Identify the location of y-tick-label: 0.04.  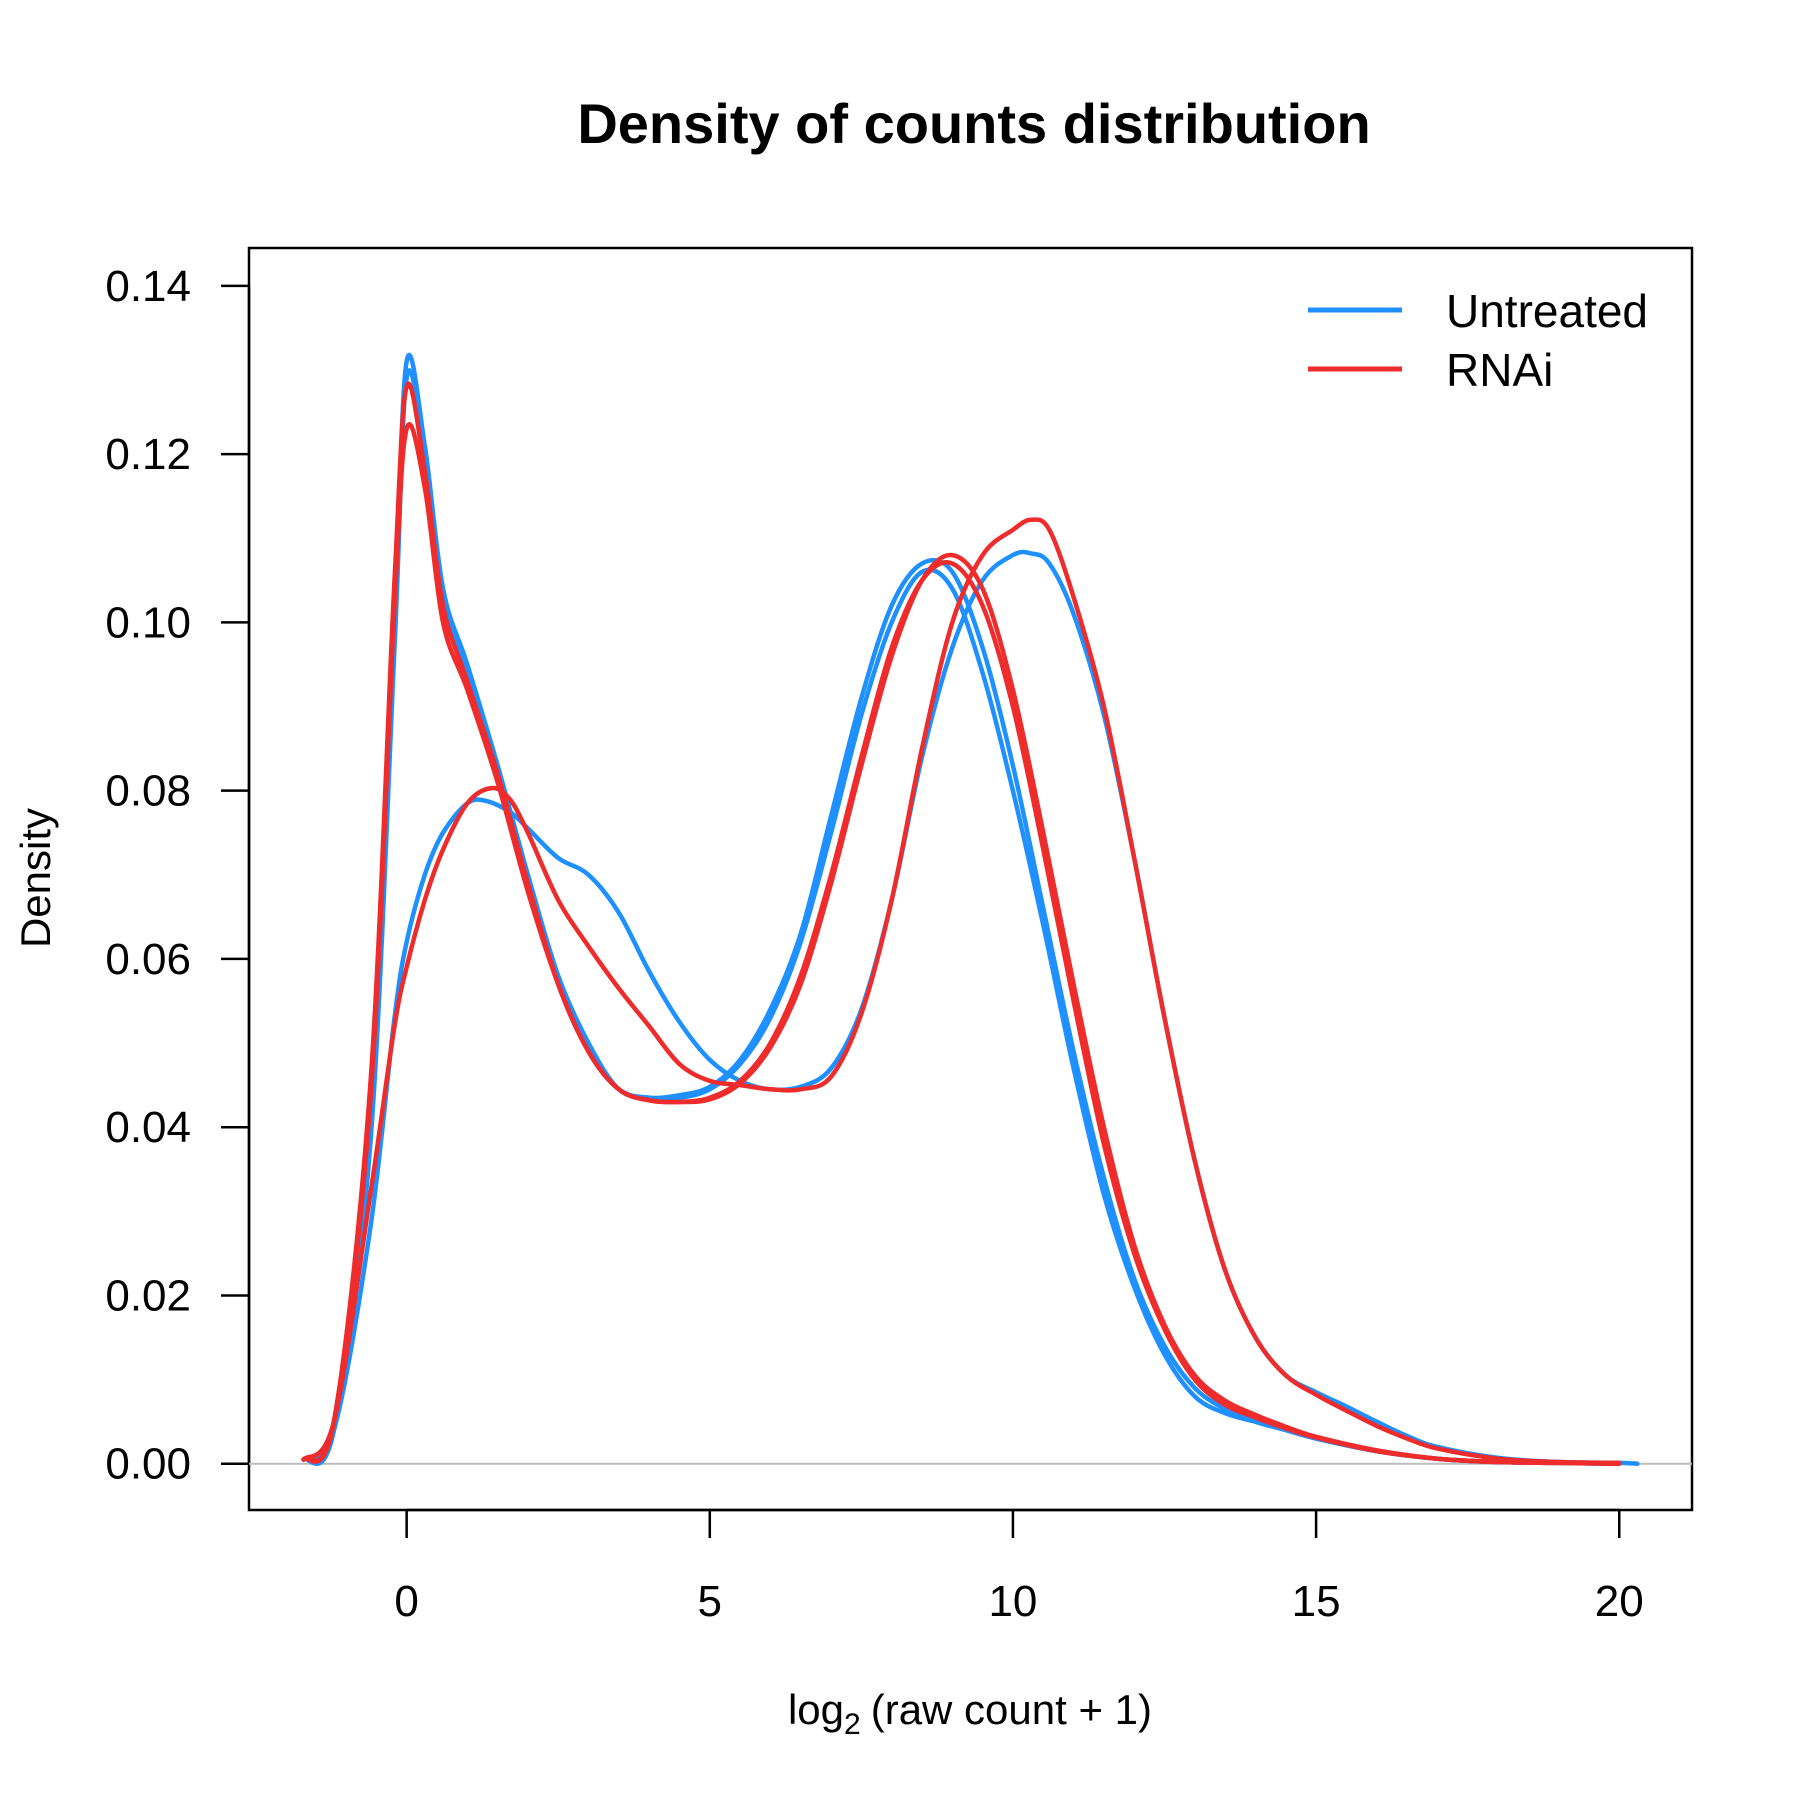
(148, 1127).